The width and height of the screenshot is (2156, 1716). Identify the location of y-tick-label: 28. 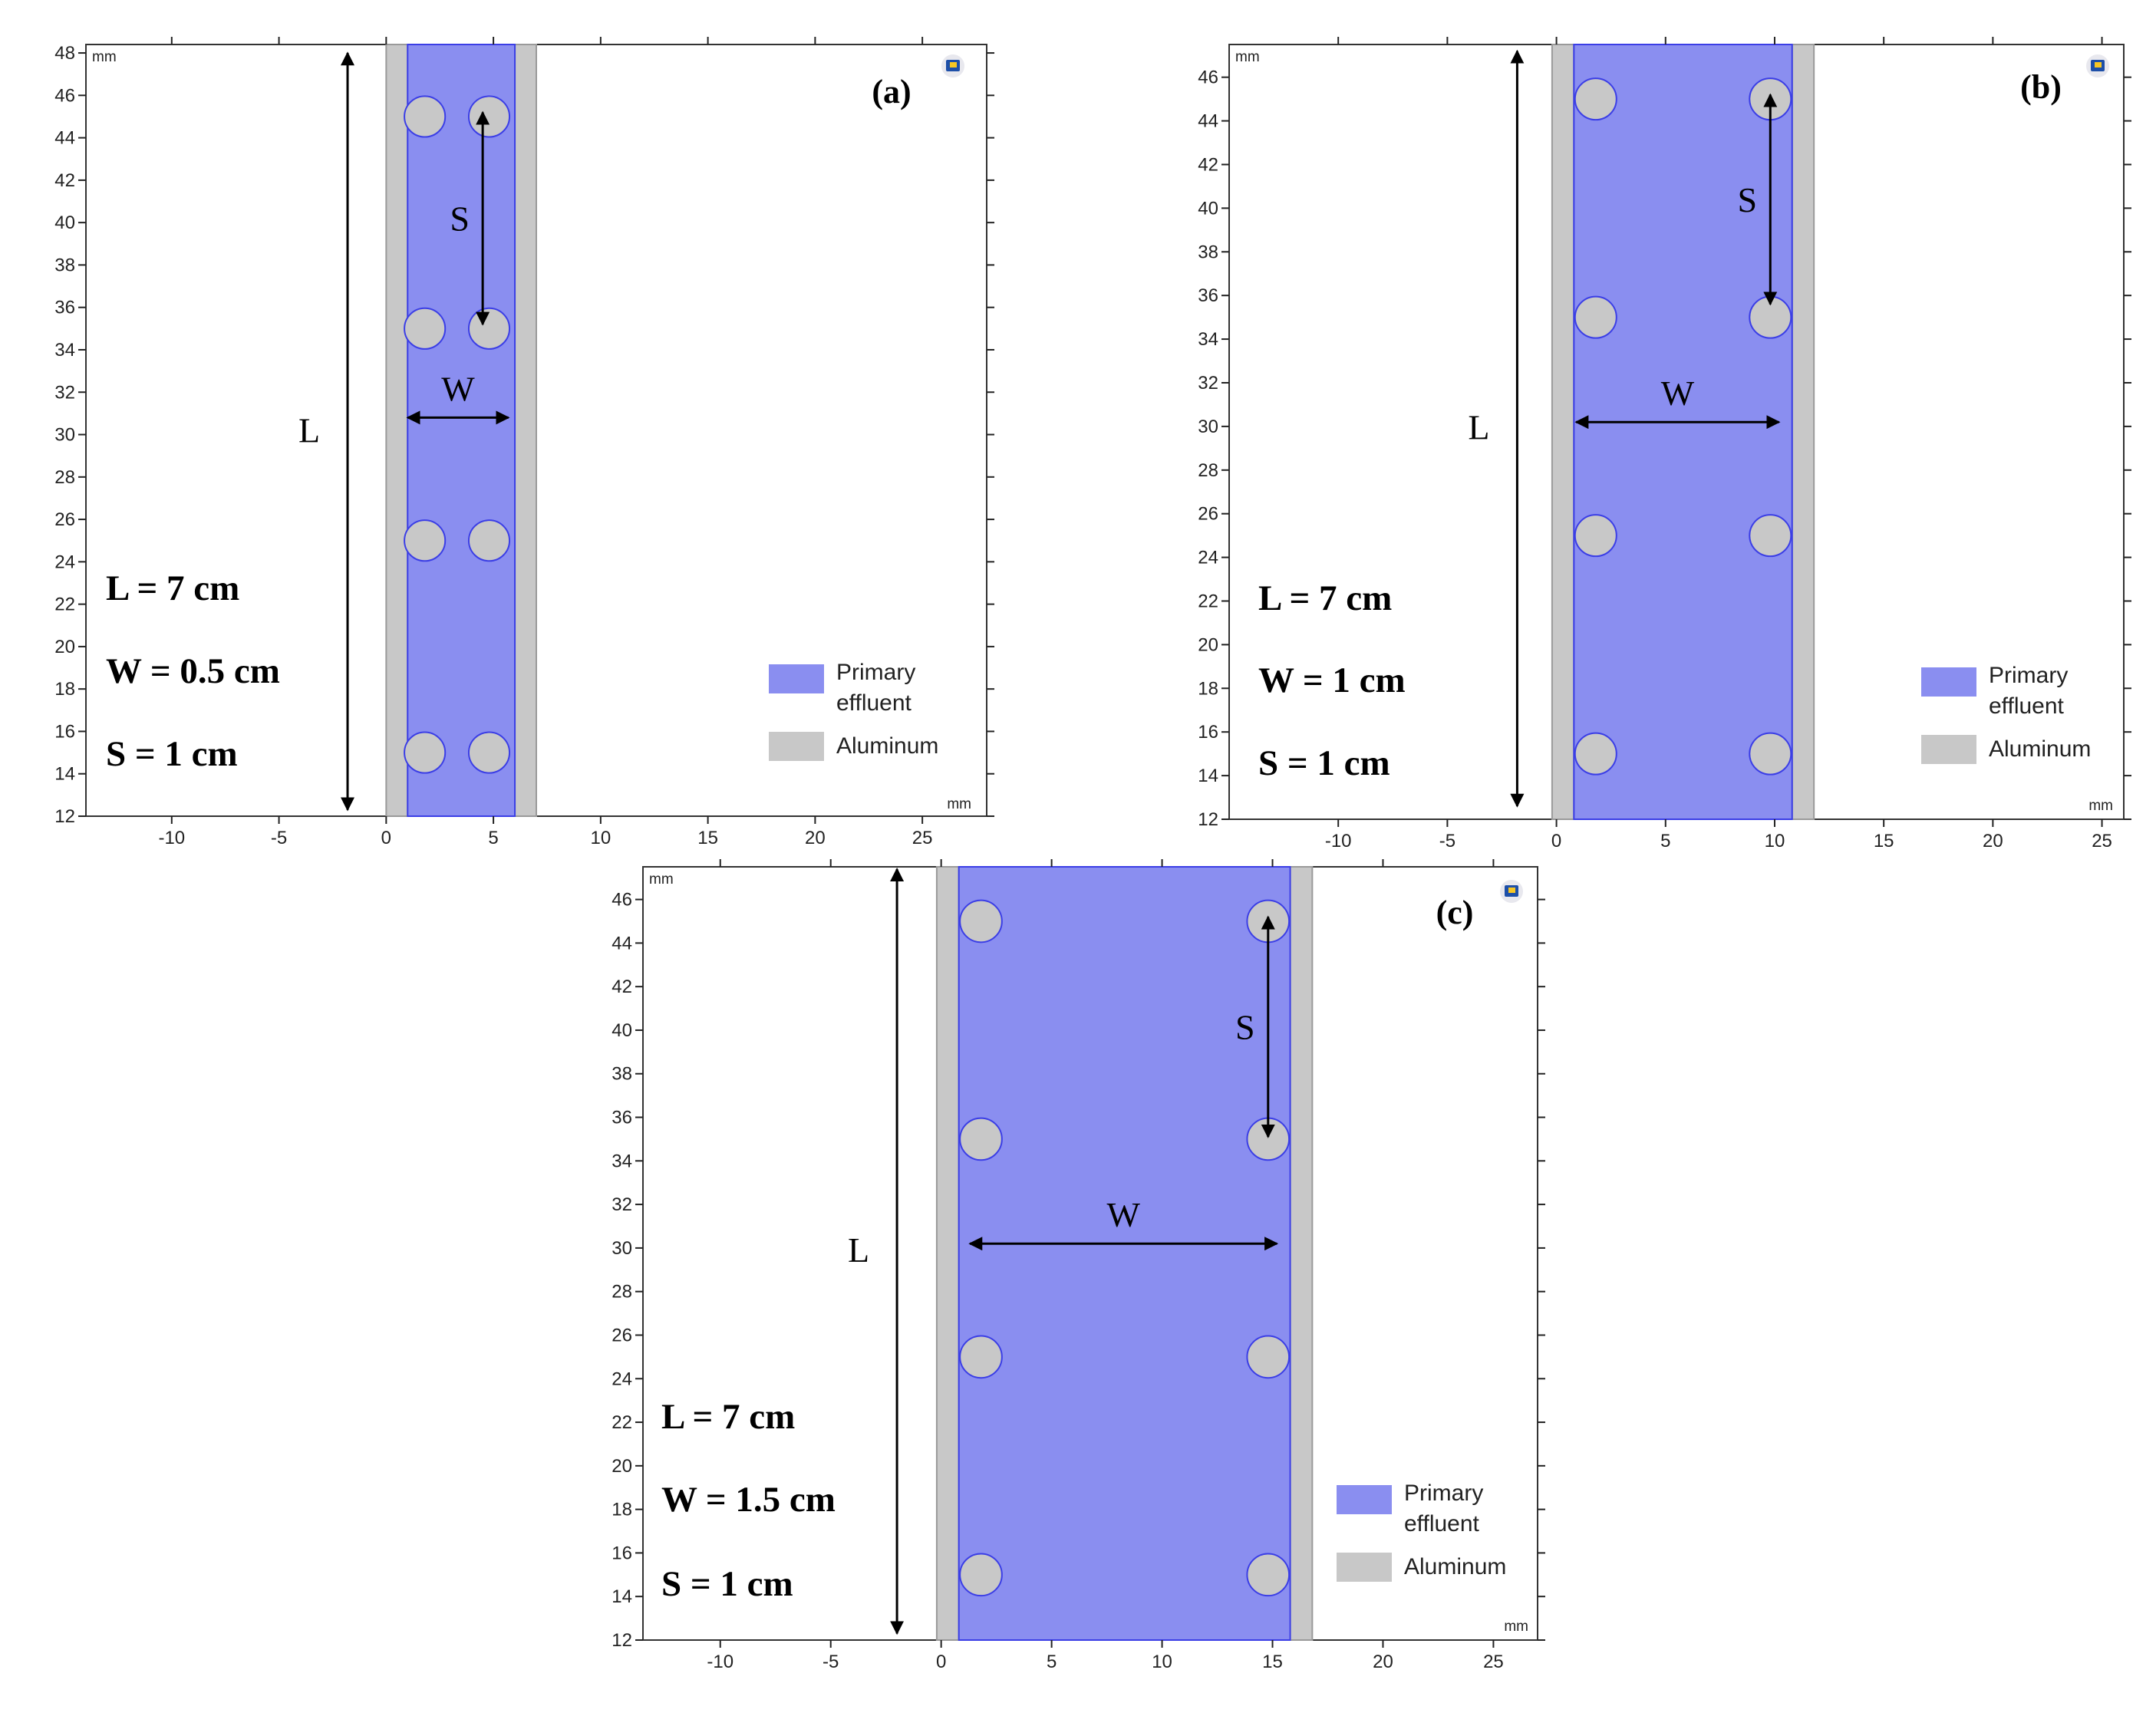
(622, 1292).